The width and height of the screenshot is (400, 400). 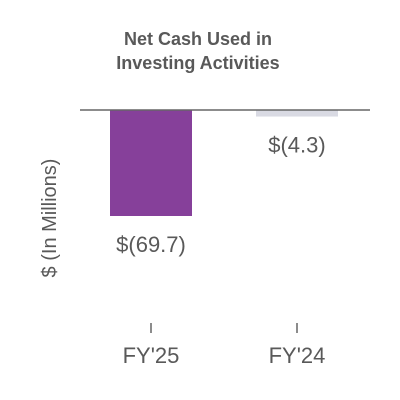 What do you see at coordinates (151, 163) in the screenshot?
I see `bar-fy25` at bounding box center [151, 163].